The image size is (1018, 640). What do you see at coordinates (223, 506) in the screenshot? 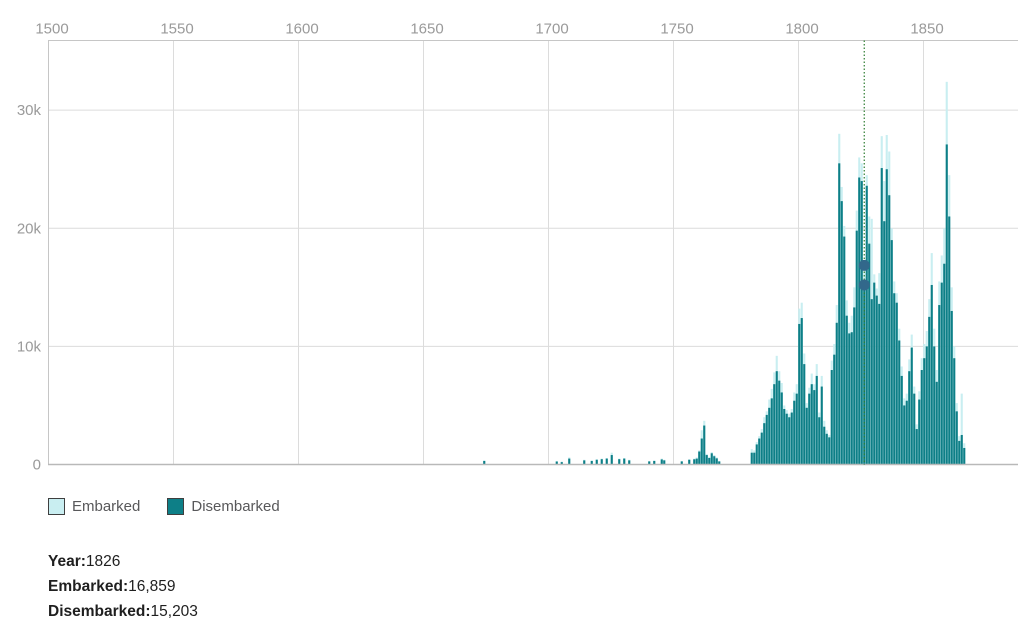
I see `legend-item-disembarked: Disembarked` at bounding box center [223, 506].